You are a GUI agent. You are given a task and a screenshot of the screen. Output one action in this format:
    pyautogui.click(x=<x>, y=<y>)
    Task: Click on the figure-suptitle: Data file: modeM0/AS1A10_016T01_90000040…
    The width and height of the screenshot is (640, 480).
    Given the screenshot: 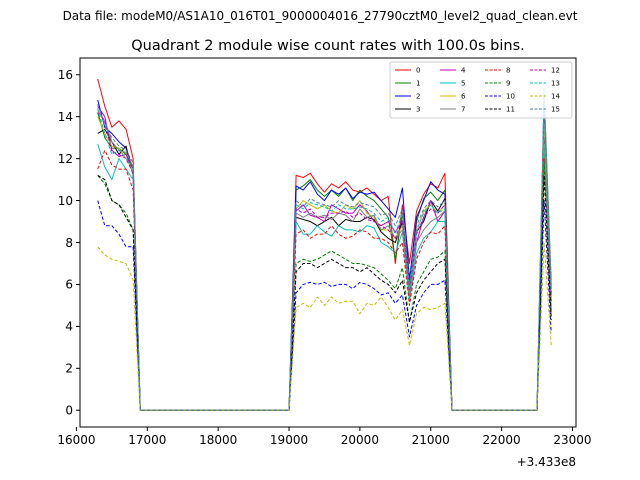 What is the action you would take?
    pyautogui.click(x=320, y=16)
    